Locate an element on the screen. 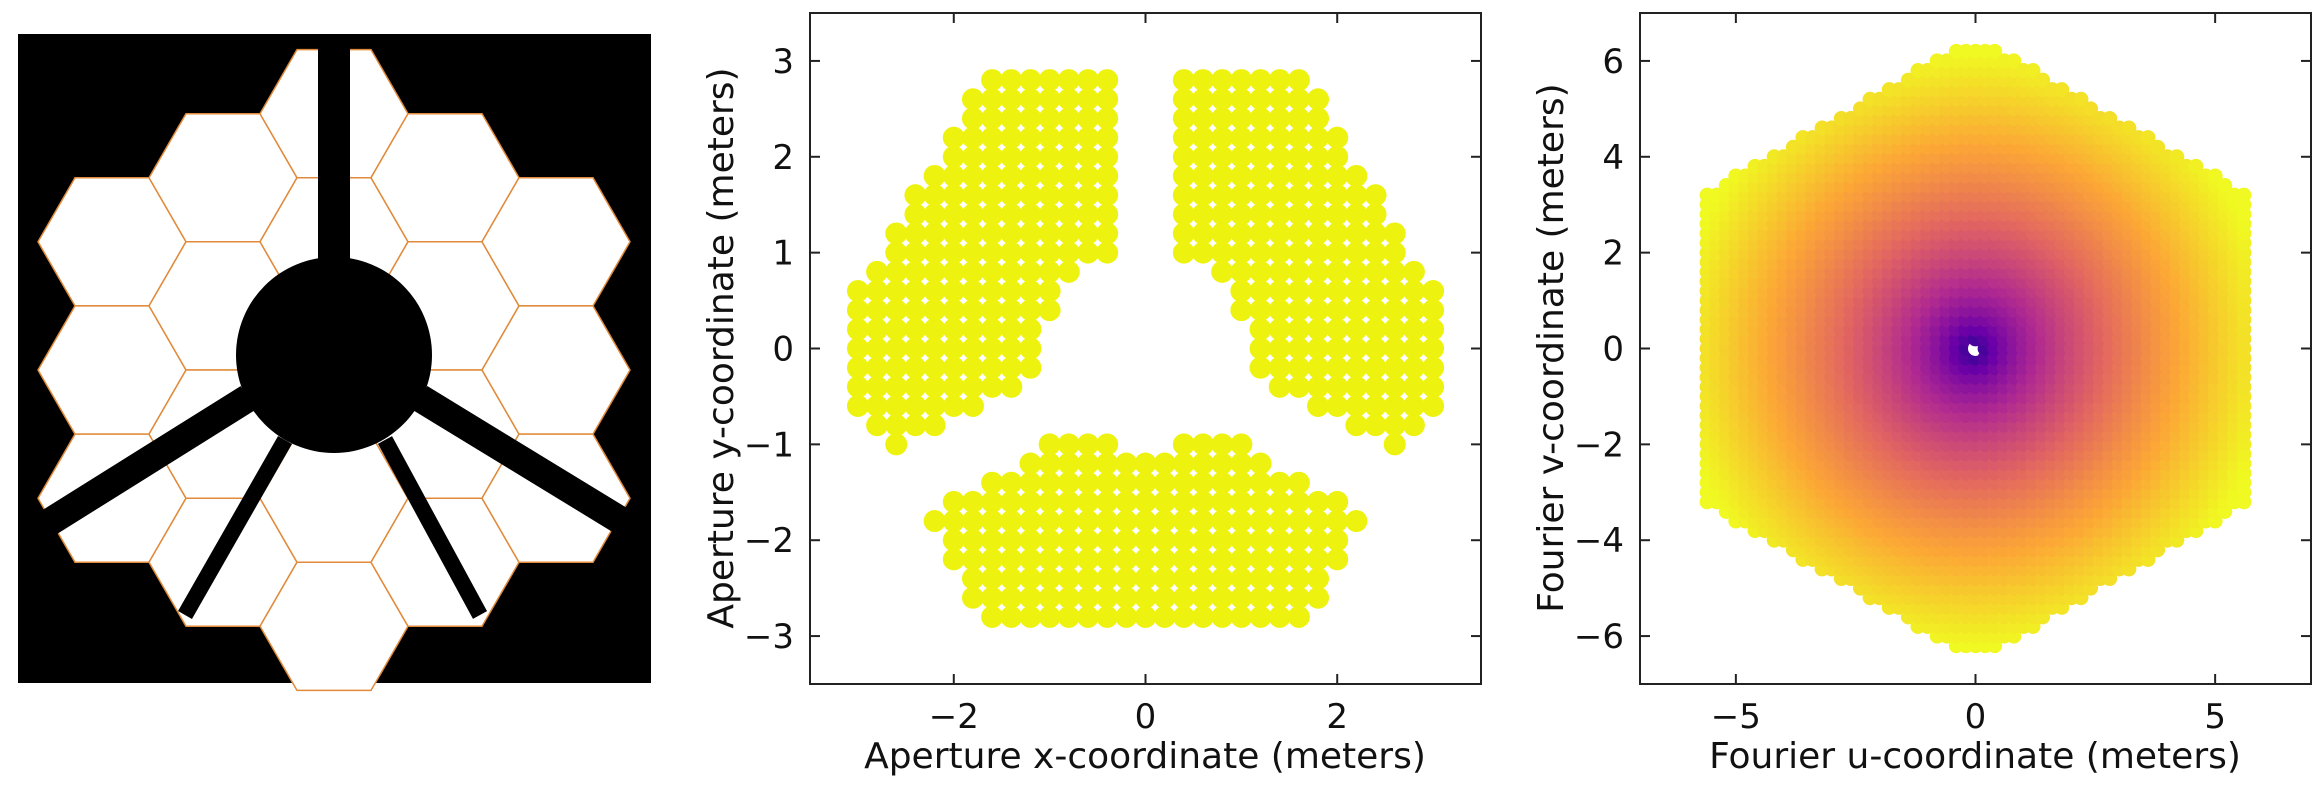 The image size is (2324, 804). lower-right-strut is located at coordinates (432, 527).